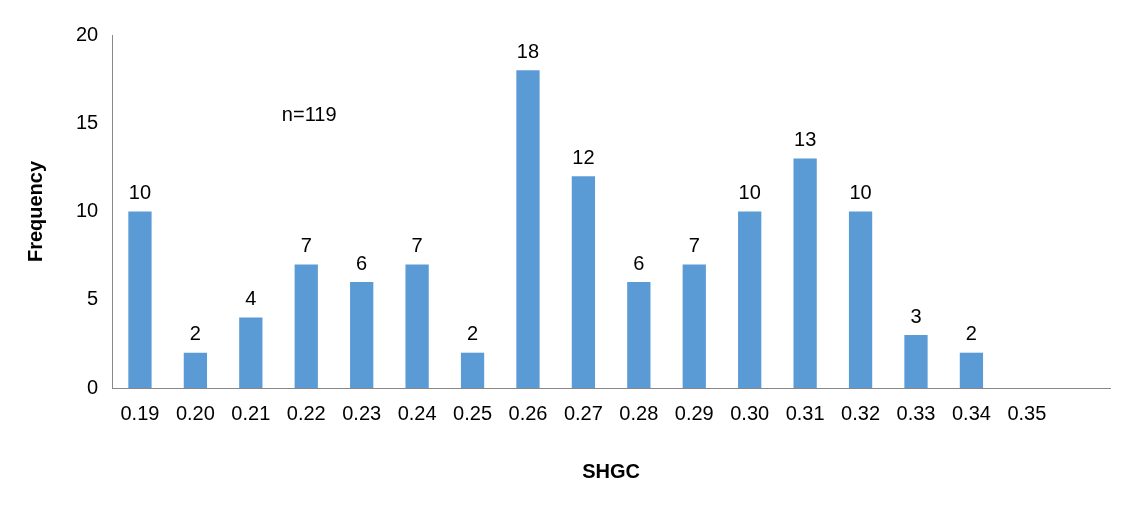  Describe the element at coordinates (694, 412) in the screenshot. I see `x-tick-label: 0.29` at that location.